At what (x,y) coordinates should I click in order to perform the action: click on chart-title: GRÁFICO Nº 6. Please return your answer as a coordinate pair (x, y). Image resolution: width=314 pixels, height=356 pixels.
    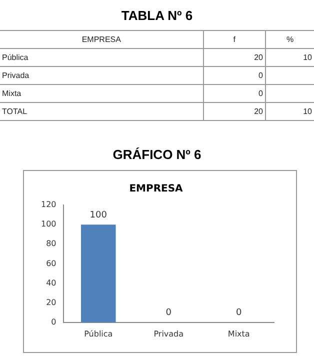
    Looking at the image, I should click on (157, 154).